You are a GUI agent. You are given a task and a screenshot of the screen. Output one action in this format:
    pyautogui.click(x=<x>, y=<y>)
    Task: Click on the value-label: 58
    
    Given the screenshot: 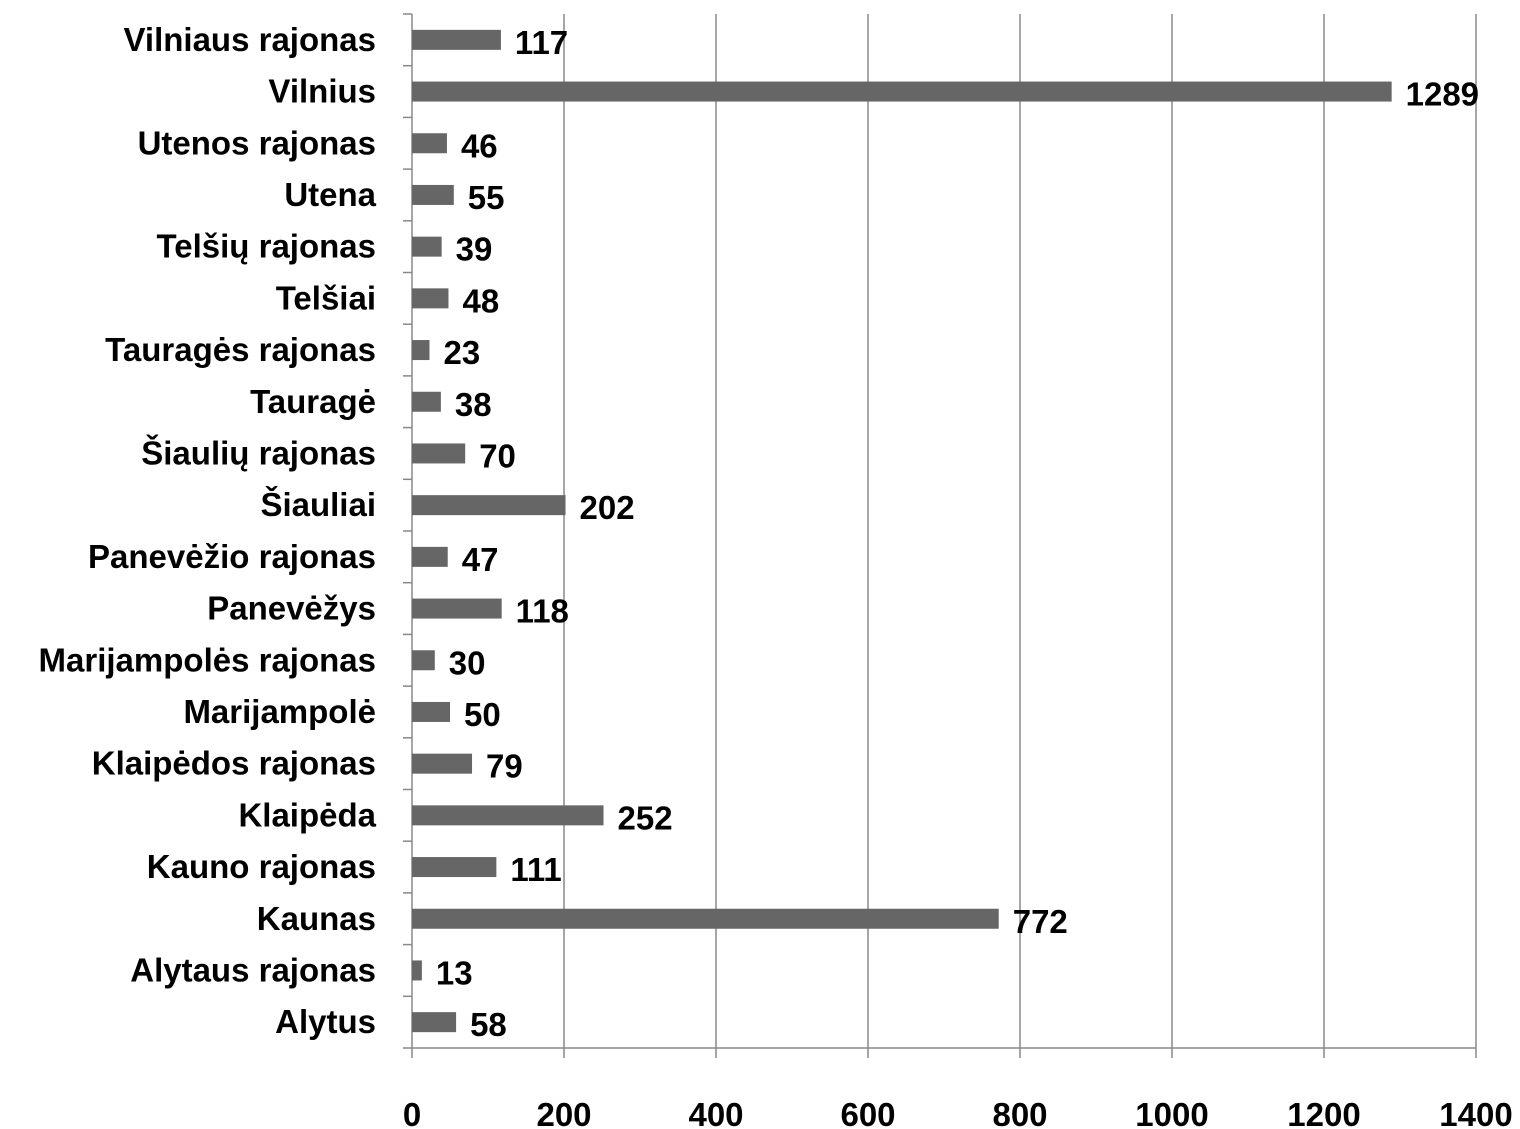 What is the action you would take?
    pyautogui.click(x=488, y=1024)
    